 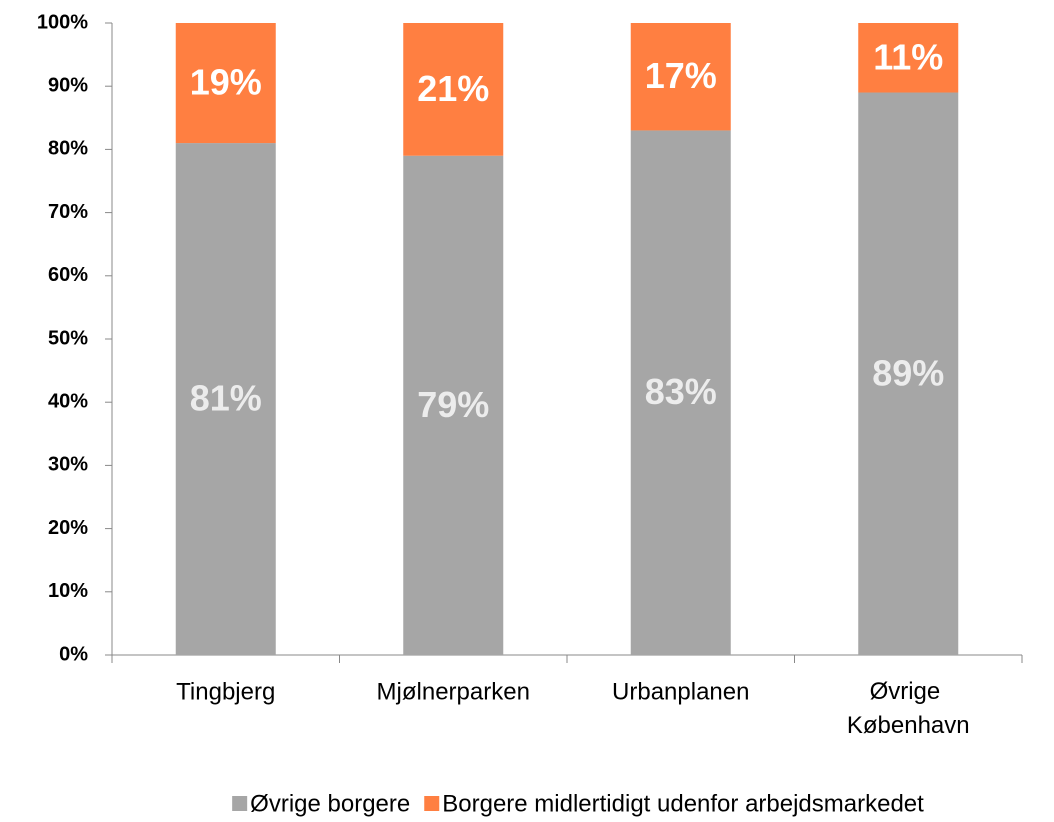 I want to click on y-tick-label: 30%, so click(x=68, y=465).